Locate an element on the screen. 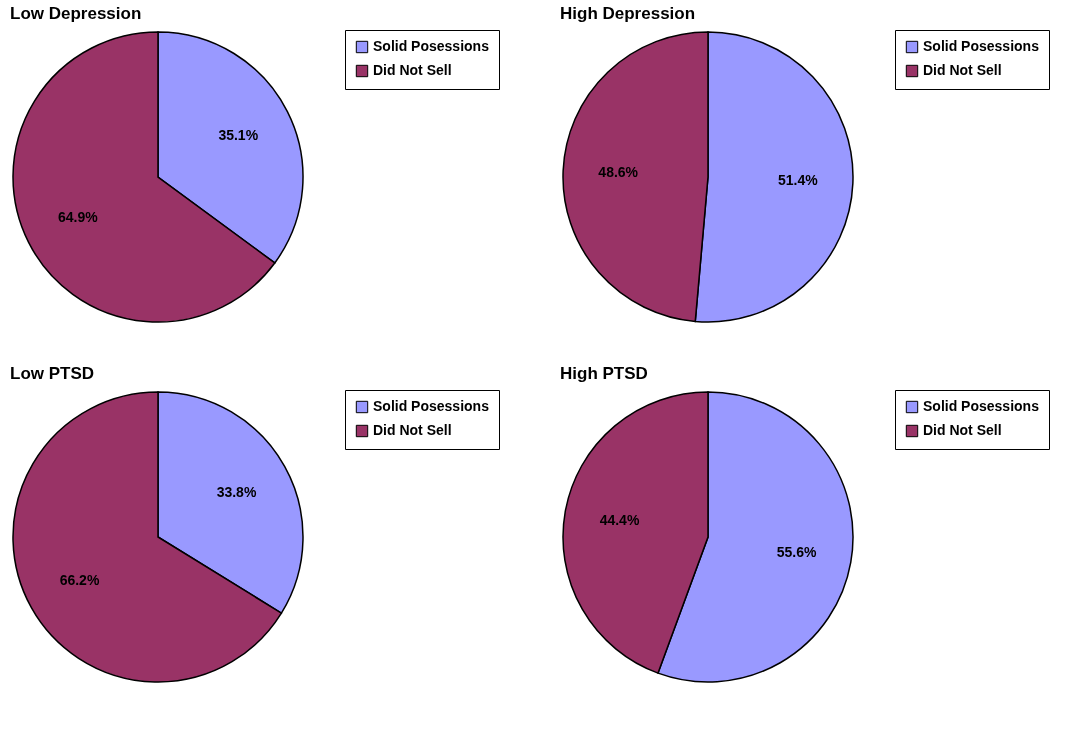 The height and width of the screenshot is (750, 1079). chart-title: Low Depression is located at coordinates (76, 13).